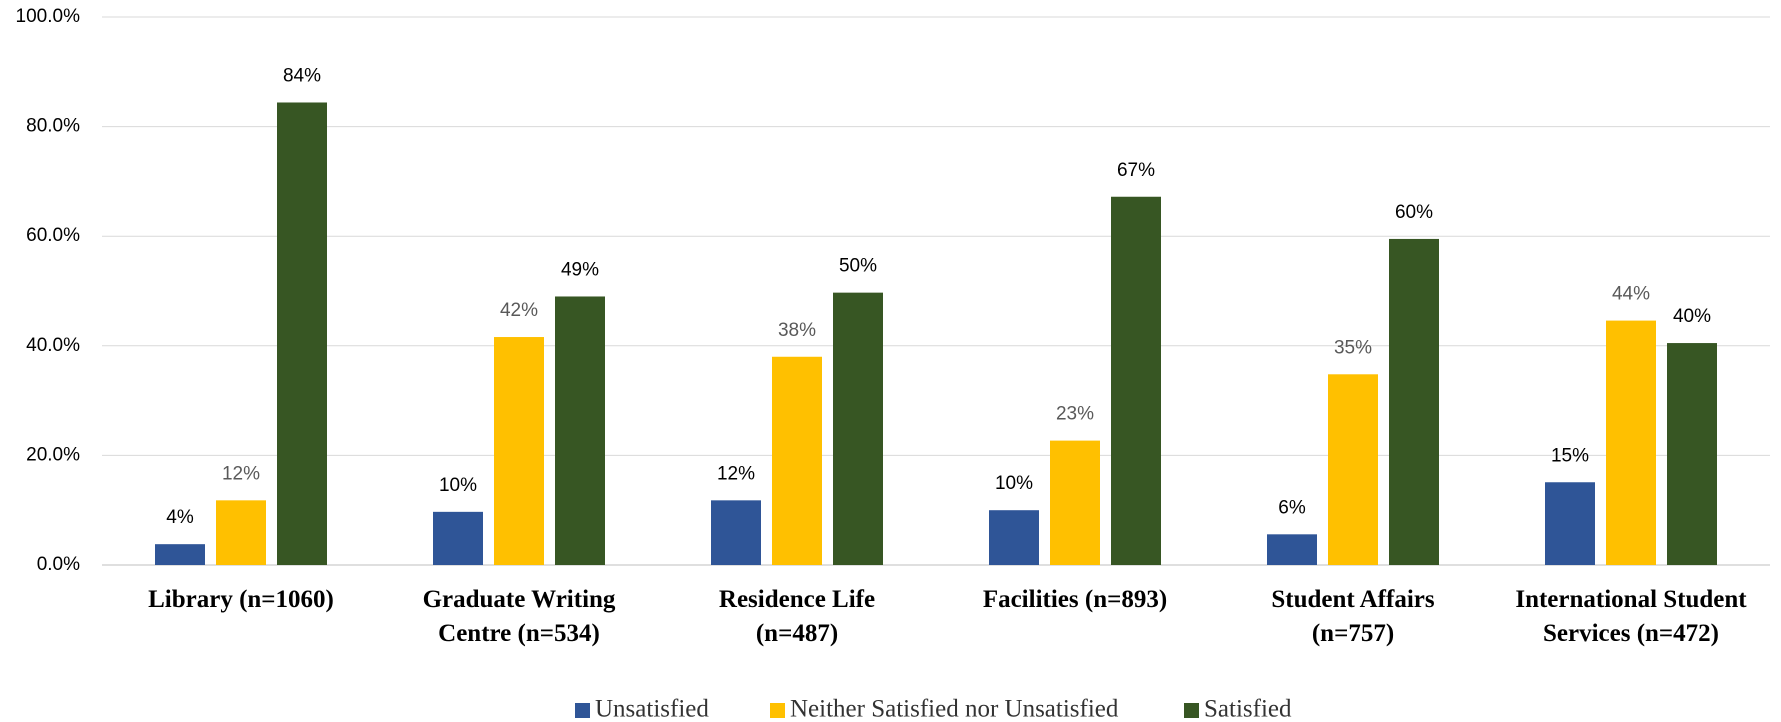 This screenshot has height=722, width=1781. I want to click on x-tick-label: Student Affairs (n=757), so click(1352, 616).